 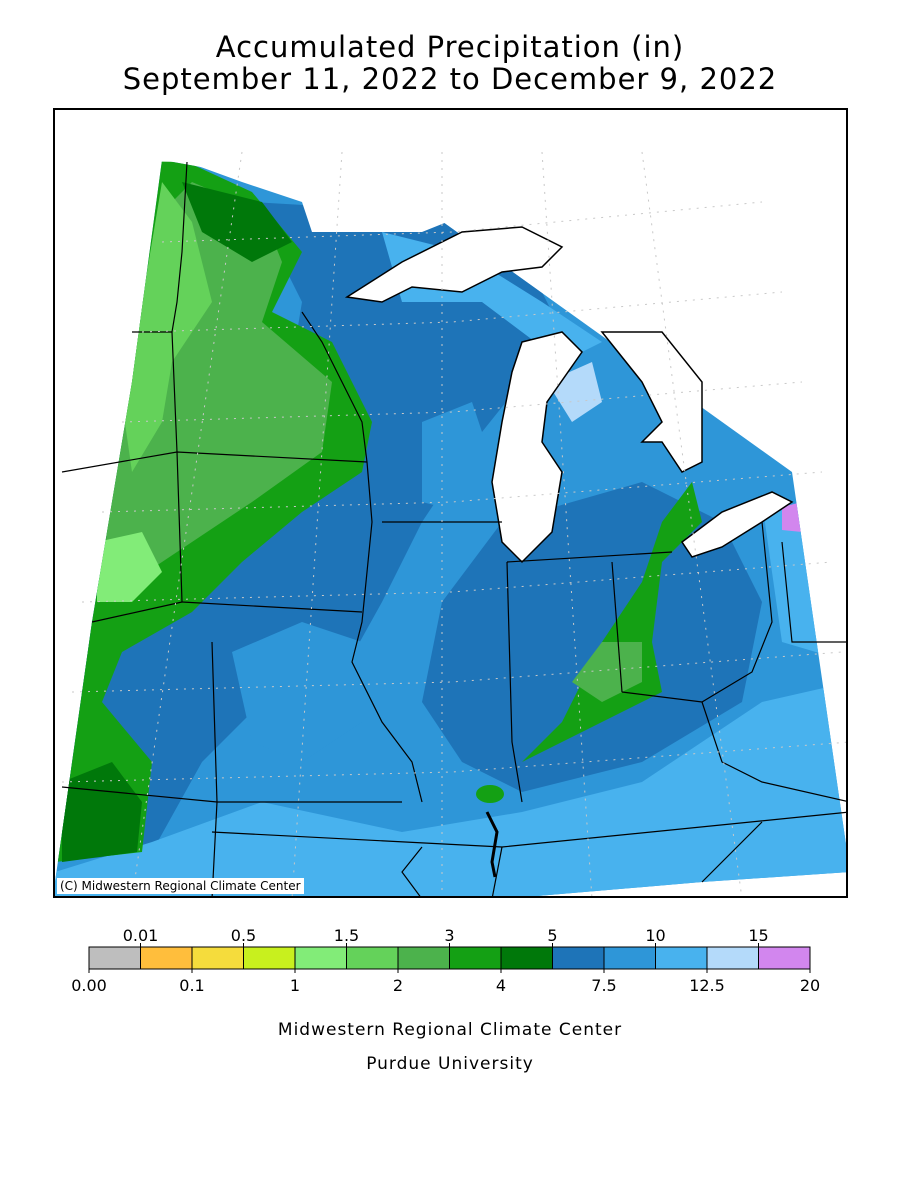 What do you see at coordinates (552, 935) in the screenshot?
I see `legend-top-label: 5` at bounding box center [552, 935].